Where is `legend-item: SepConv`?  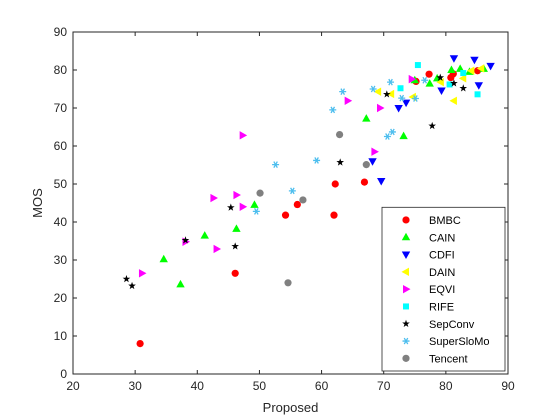
legend-item: SepConv is located at coordinates (438, 325).